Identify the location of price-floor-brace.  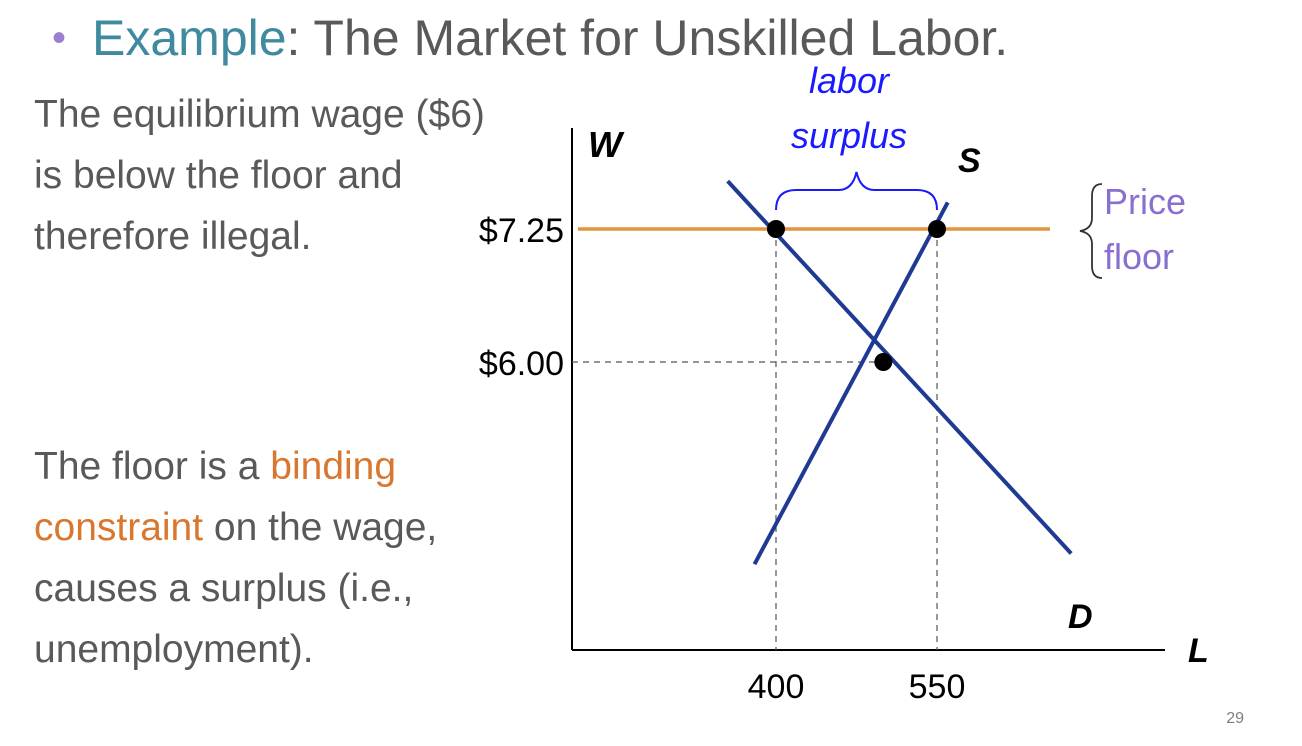
(1091, 231).